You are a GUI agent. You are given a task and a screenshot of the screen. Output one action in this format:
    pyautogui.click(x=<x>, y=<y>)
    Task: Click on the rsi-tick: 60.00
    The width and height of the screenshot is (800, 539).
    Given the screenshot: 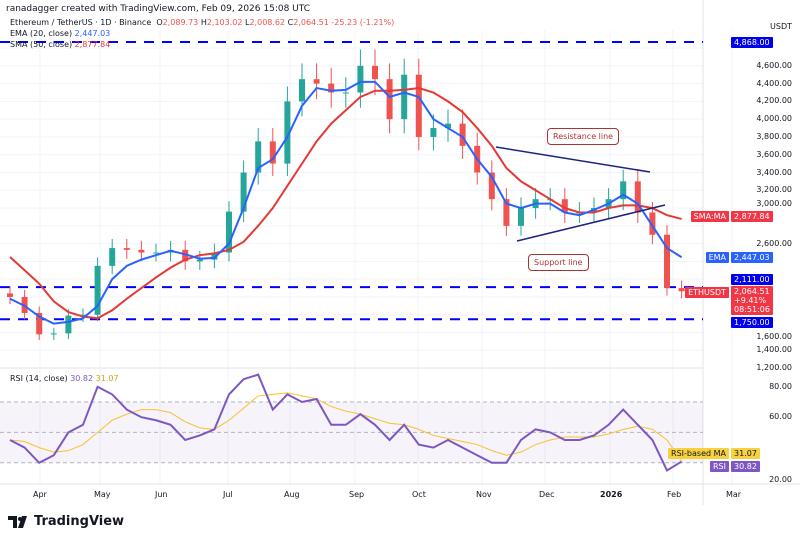 What is the action you would take?
    pyautogui.click(x=780, y=416)
    